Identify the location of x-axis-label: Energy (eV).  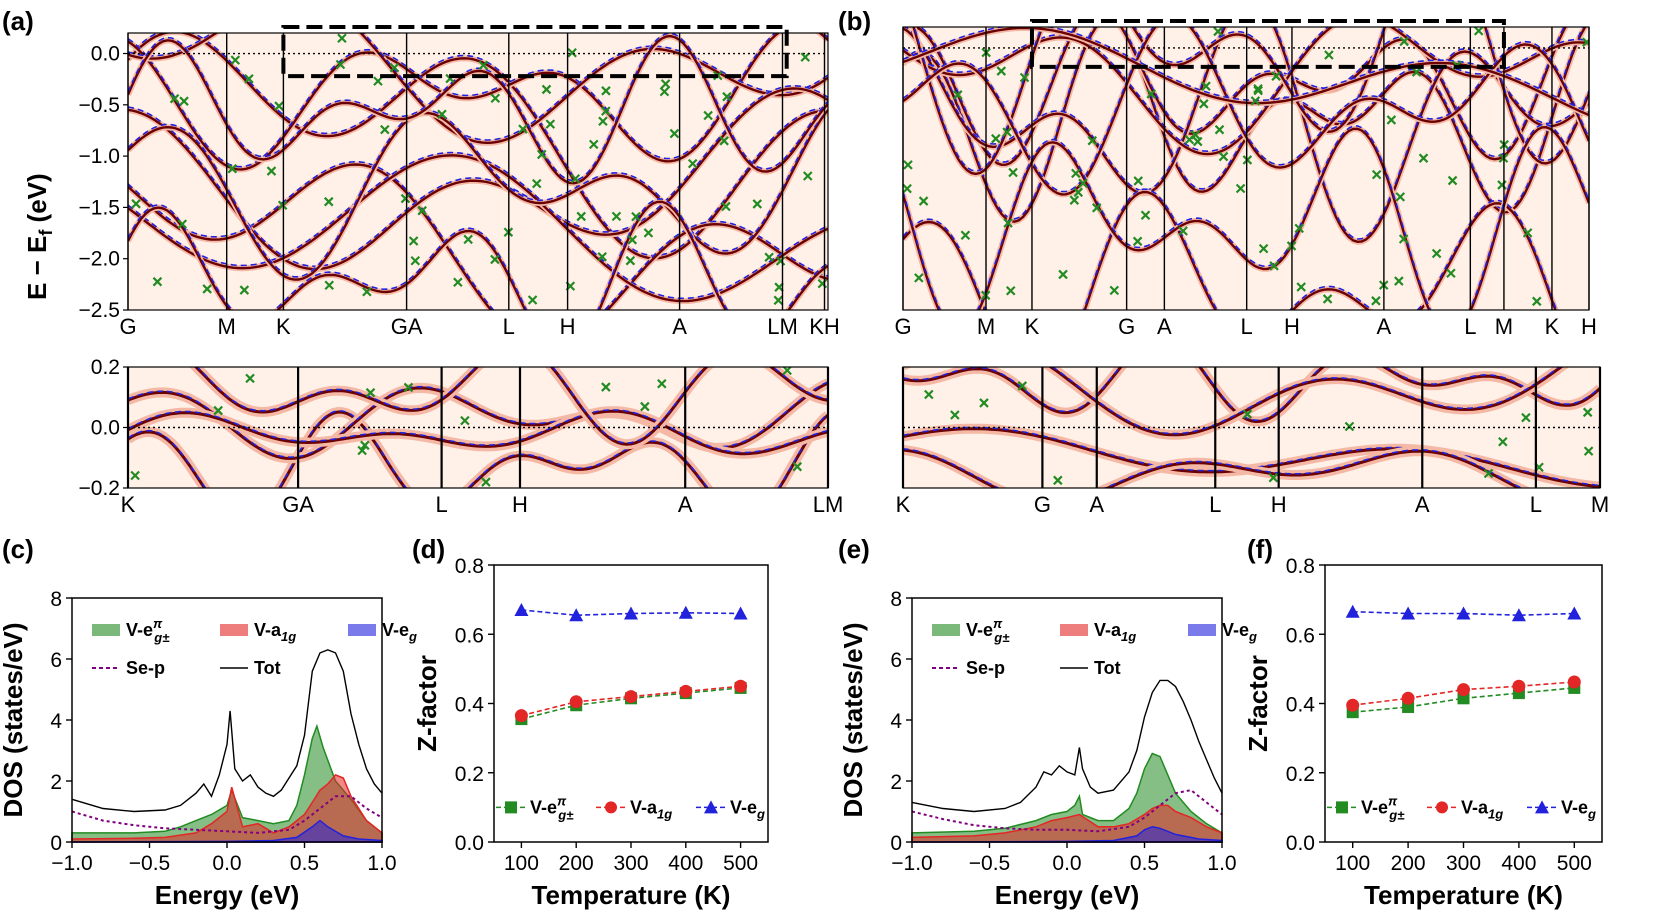
(1067, 895).